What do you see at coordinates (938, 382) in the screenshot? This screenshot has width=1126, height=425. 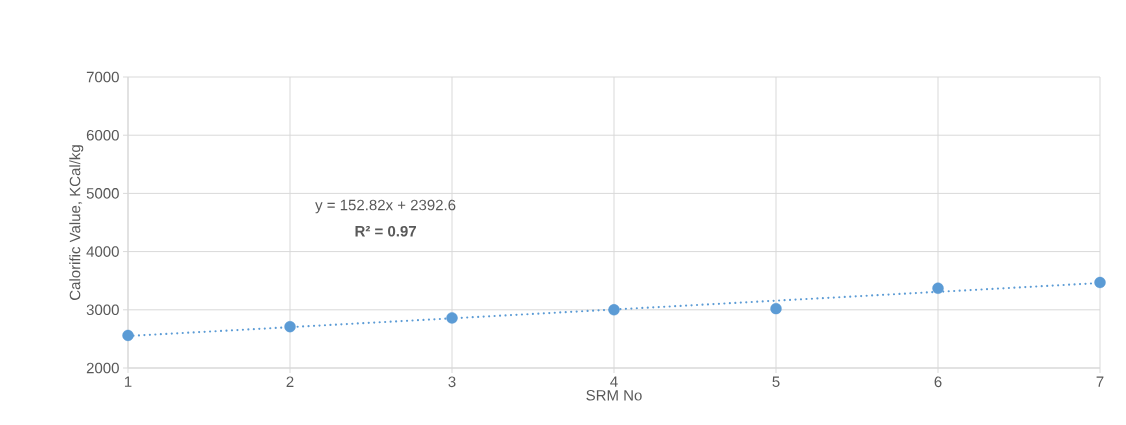 I see `x-tick-label: 6` at bounding box center [938, 382].